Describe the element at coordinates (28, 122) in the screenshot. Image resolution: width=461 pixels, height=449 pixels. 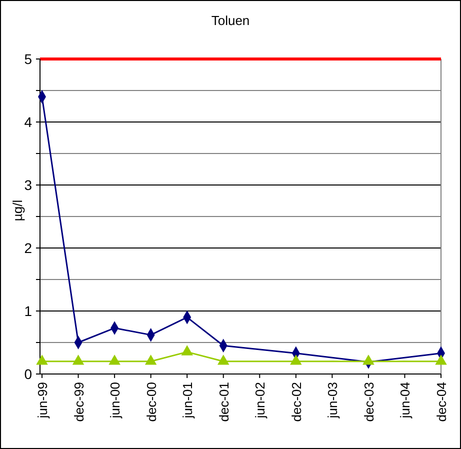
I see `y-tick-label: 4` at that location.